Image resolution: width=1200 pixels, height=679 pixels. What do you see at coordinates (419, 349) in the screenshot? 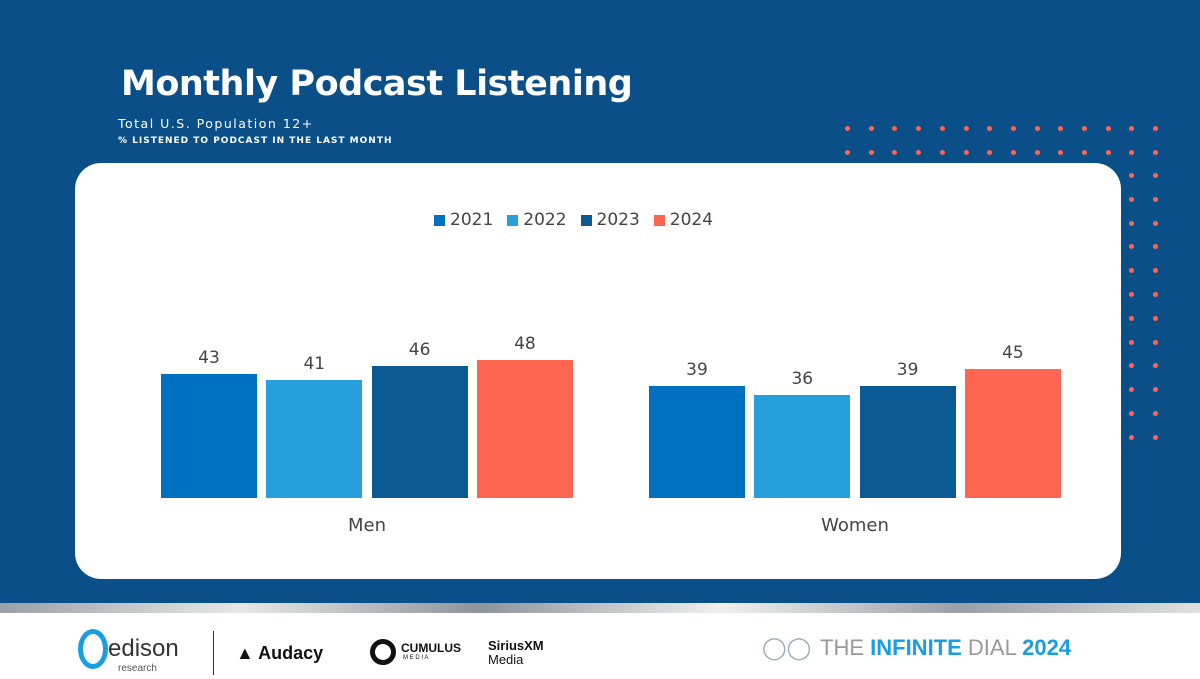
I see `data-label: 46` at bounding box center [419, 349].